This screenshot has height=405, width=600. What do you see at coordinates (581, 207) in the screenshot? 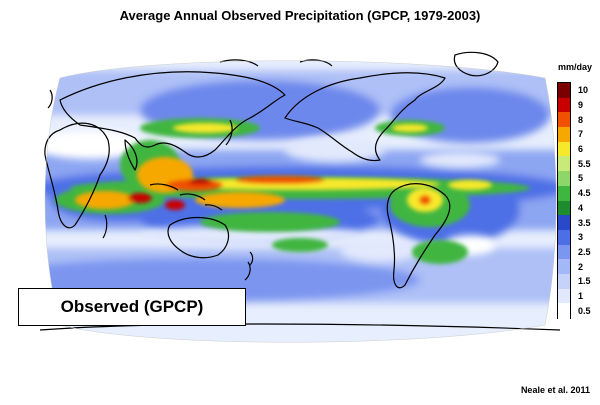
I see `legend-tick-label: 4` at bounding box center [581, 207].